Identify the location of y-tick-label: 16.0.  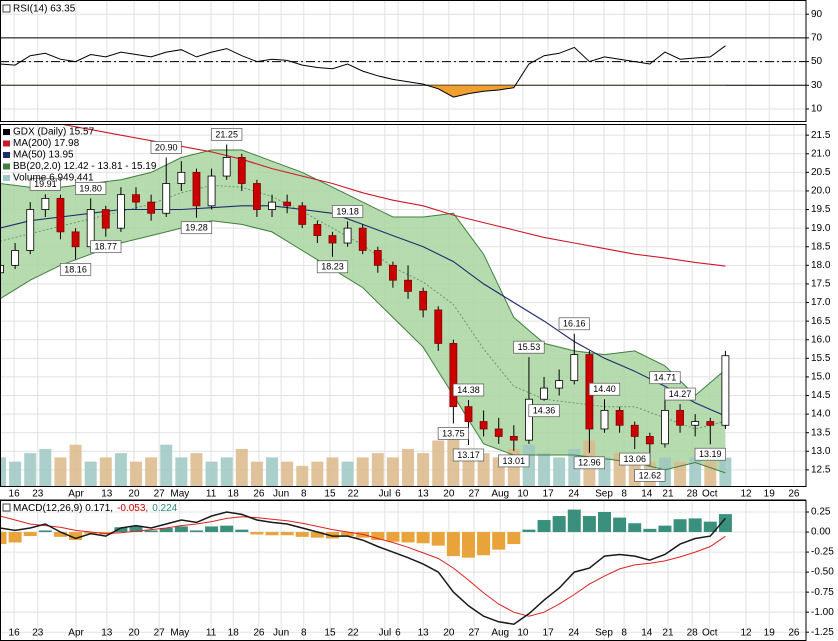
(821, 339).